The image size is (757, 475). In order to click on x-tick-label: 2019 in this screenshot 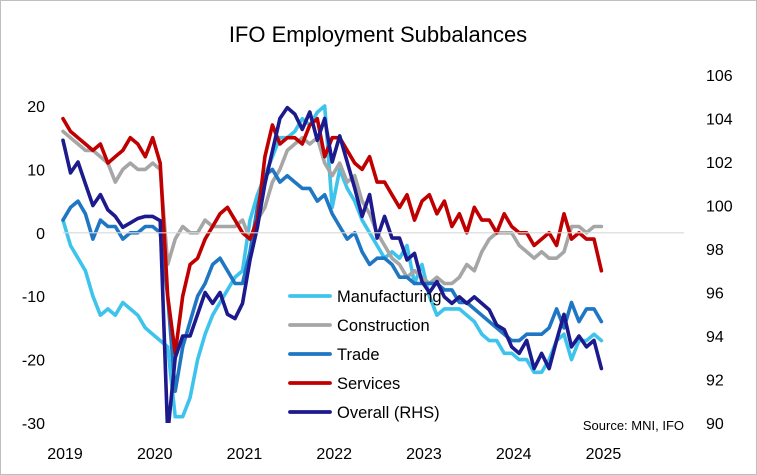, I will do `click(65, 454)`.